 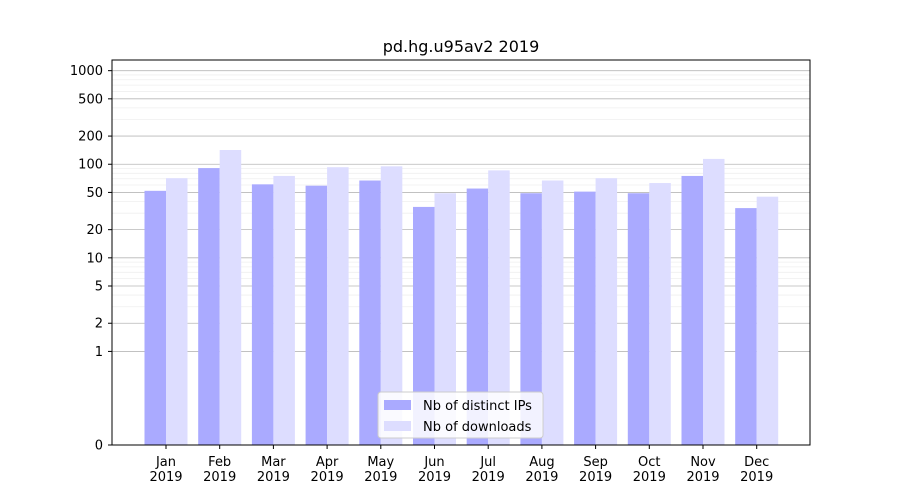 What do you see at coordinates (477, 427) in the screenshot?
I see `legend-label: Nb of downloads` at bounding box center [477, 427].